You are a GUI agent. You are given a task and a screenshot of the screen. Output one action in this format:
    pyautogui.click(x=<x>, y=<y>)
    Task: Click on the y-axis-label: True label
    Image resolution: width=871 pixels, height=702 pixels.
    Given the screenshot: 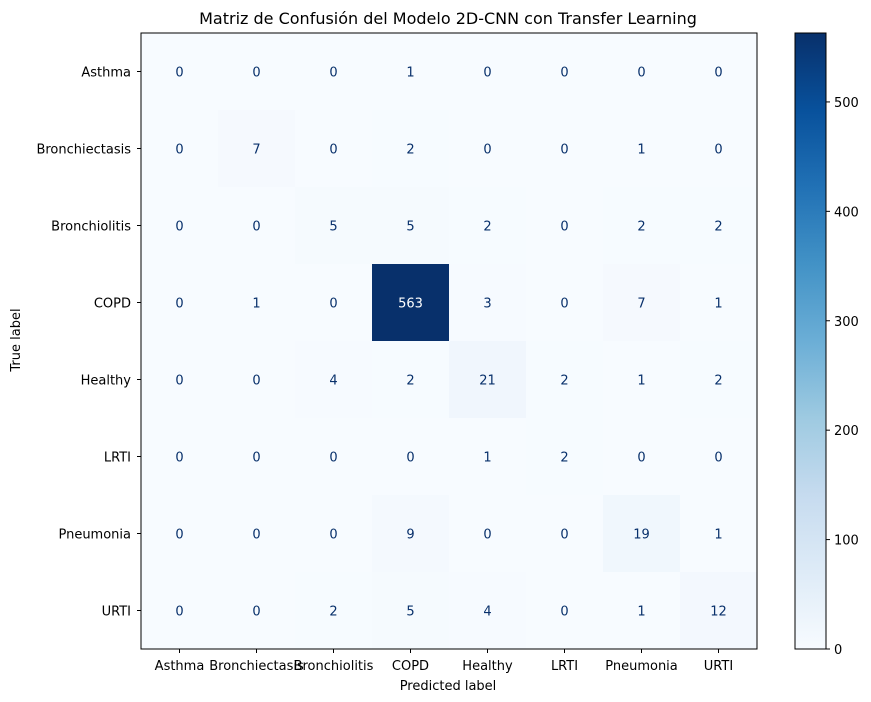 What is the action you would take?
    pyautogui.click(x=16, y=340)
    